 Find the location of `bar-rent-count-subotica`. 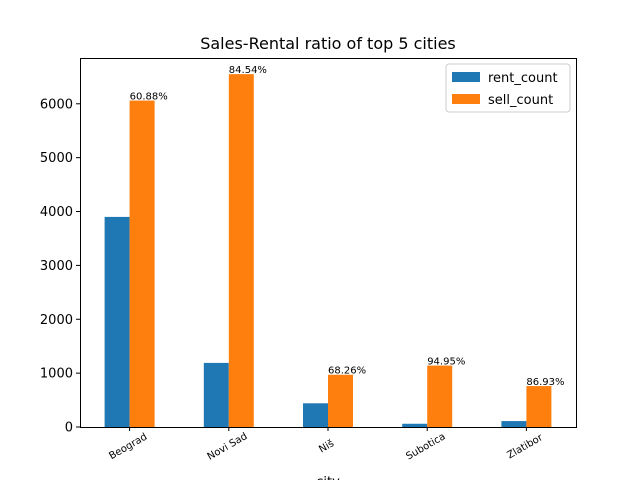

bar-rent-count-subotica is located at coordinates (415, 425).